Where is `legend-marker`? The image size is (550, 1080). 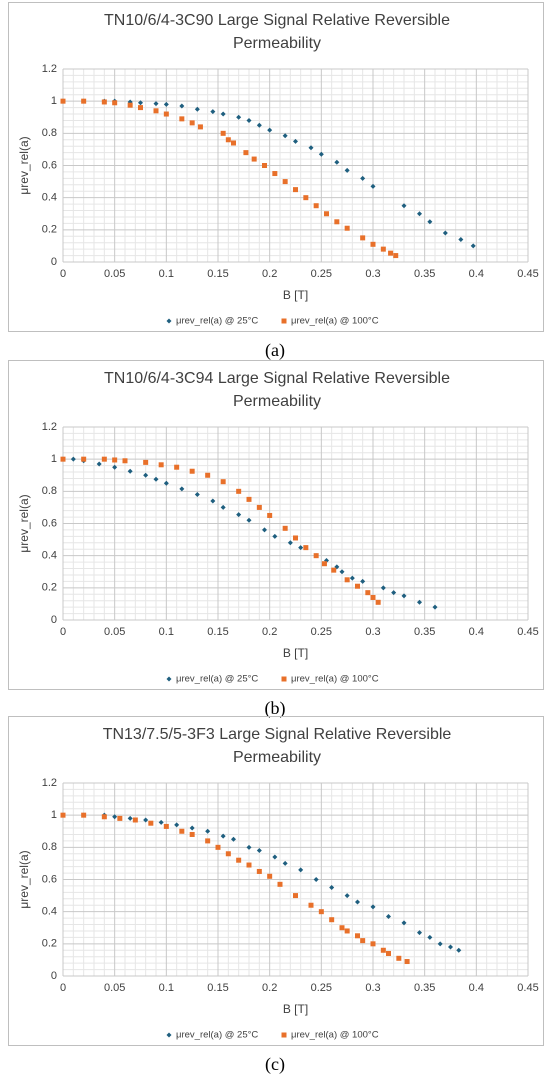 legend-marker is located at coordinates (284, 679).